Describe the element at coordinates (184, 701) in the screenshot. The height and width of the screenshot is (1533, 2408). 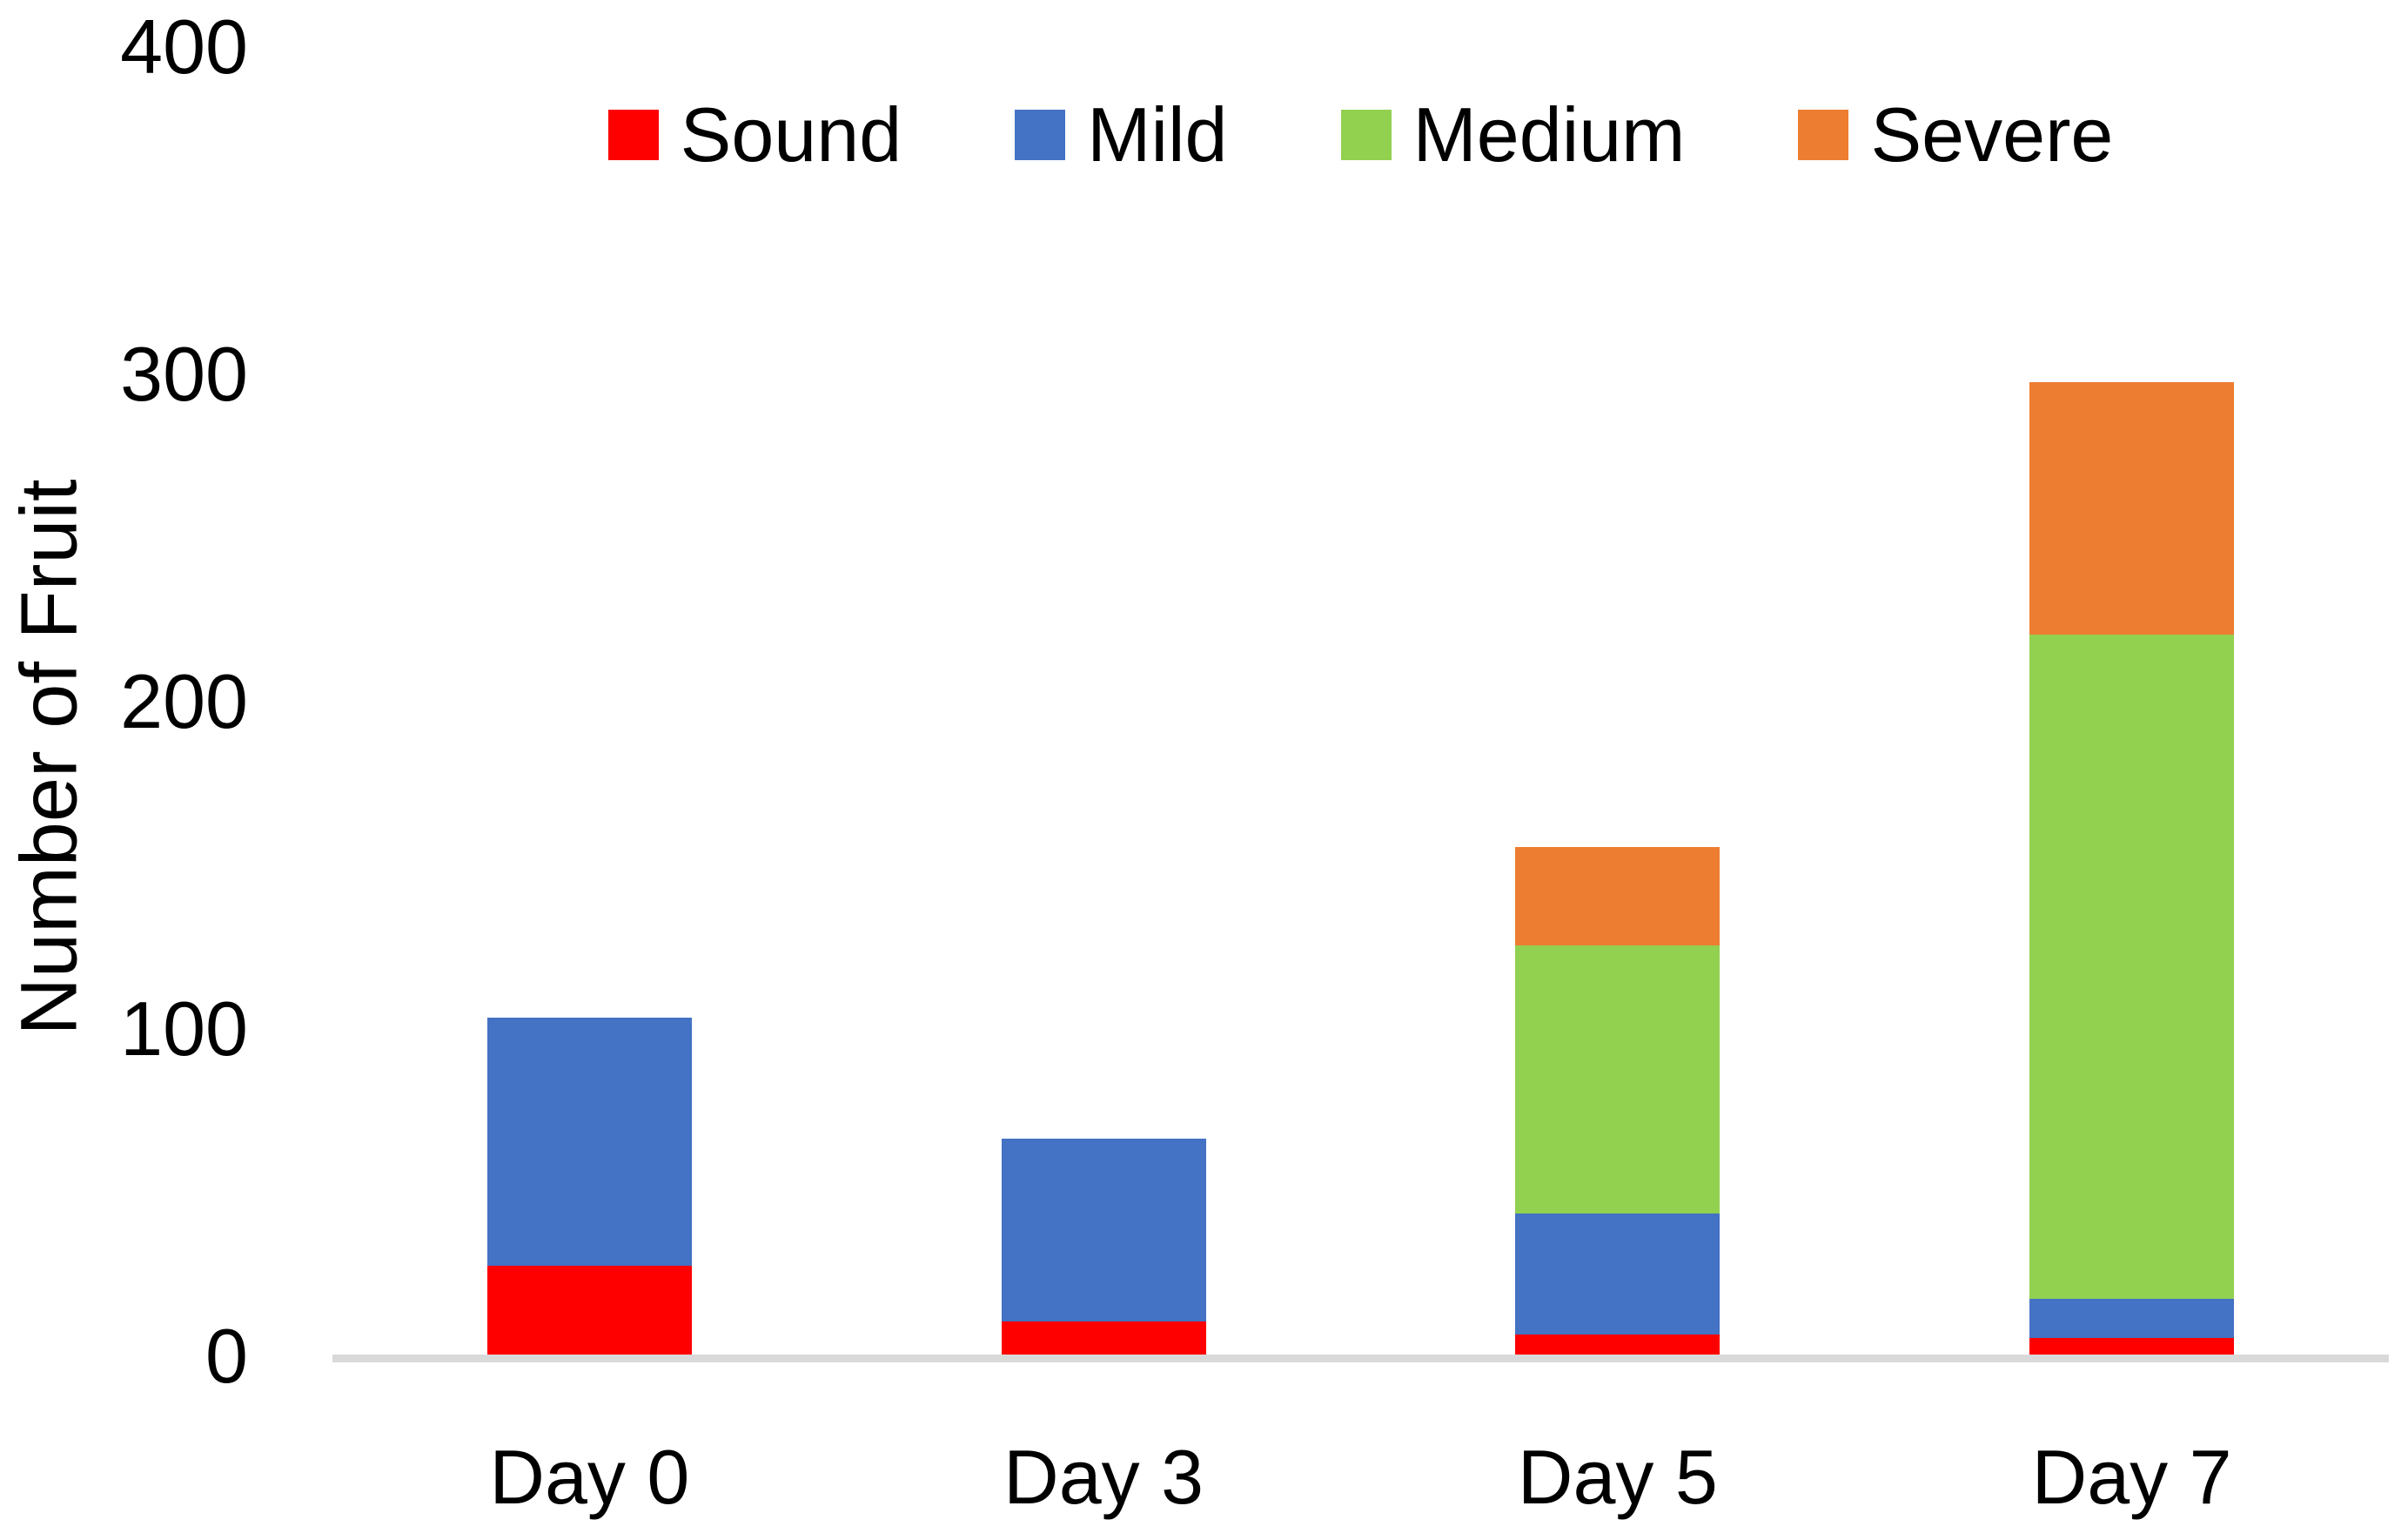
I see `y-tick-label-200: 200` at that location.